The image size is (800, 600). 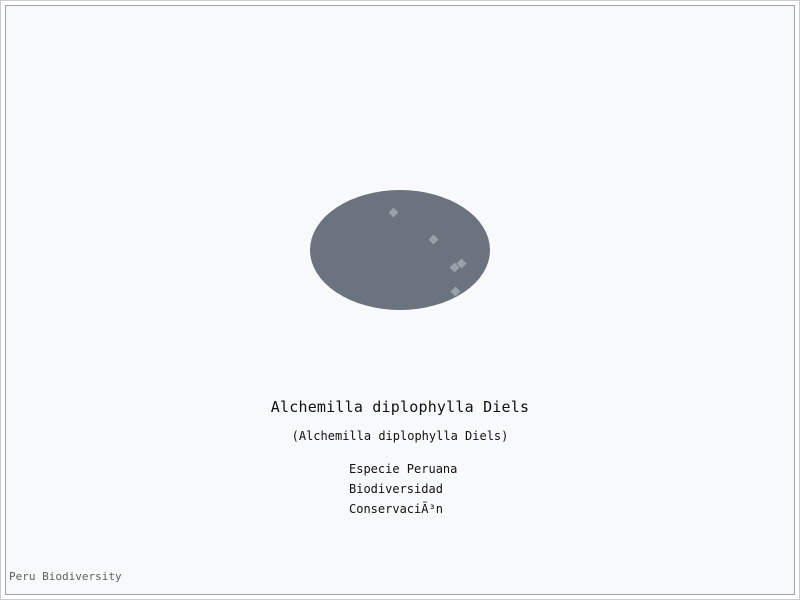 I want to click on tag-biodiversidad: Biodiversidad, so click(x=396, y=489).